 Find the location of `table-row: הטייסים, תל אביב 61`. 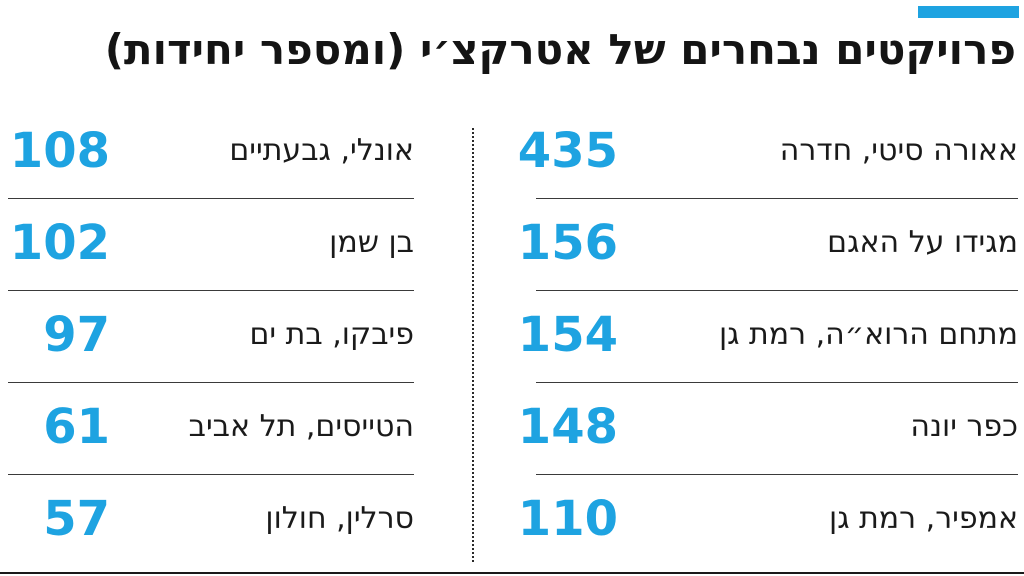

table-row: הטייסים, תל אביב 61 is located at coordinates (211, 429).